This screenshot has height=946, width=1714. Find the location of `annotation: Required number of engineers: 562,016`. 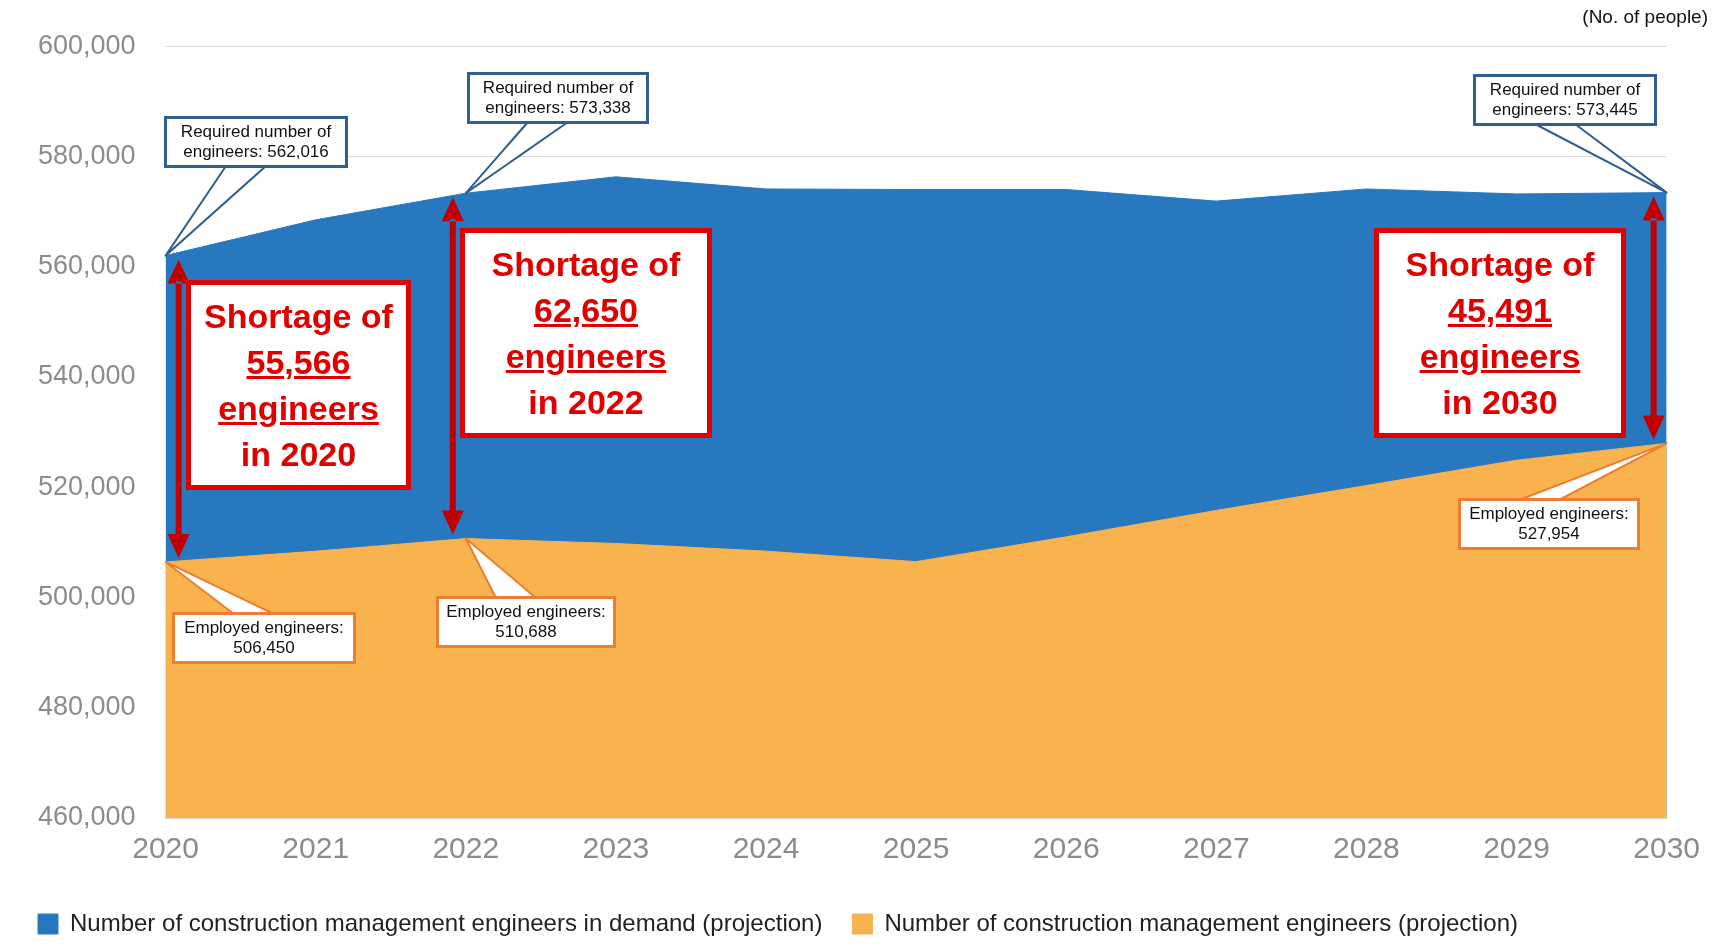

annotation: Required number of engineers: 562,016 is located at coordinates (256, 142).